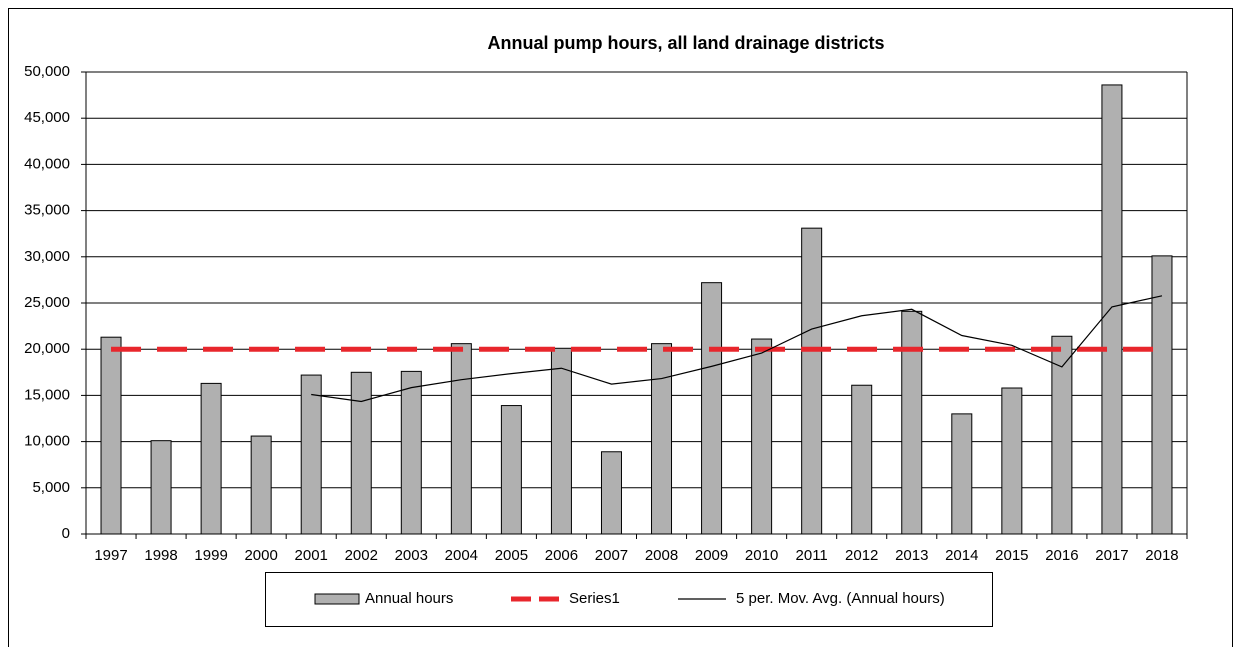 The height and width of the screenshot is (652, 1241). Describe the element at coordinates (461, 555) in the screenshot. I see `x-tick-label: 2004` at that location.